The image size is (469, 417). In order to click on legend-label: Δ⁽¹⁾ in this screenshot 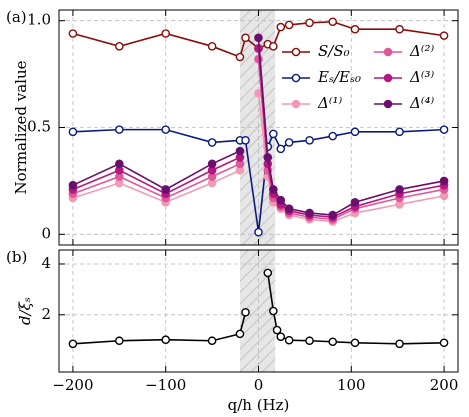, I will do `click(330, 103)`.